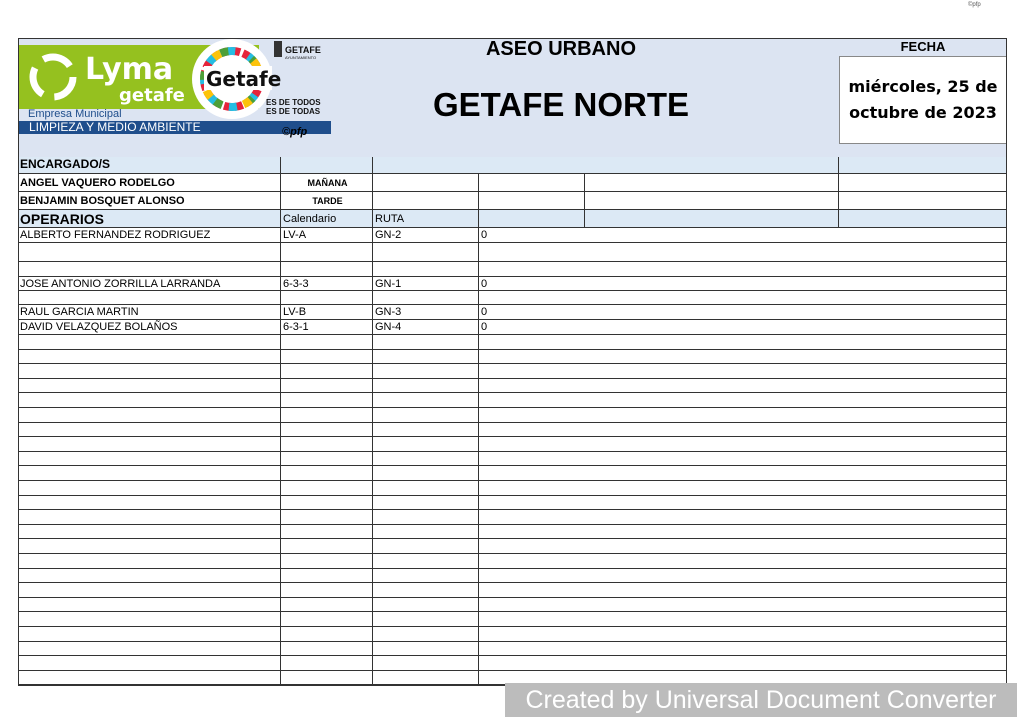 This screenshot has height=724, width=1024. Describe the element at coordinates (426, 284) in the screenshot. I see `operario-ruta: GN-1` at that location.